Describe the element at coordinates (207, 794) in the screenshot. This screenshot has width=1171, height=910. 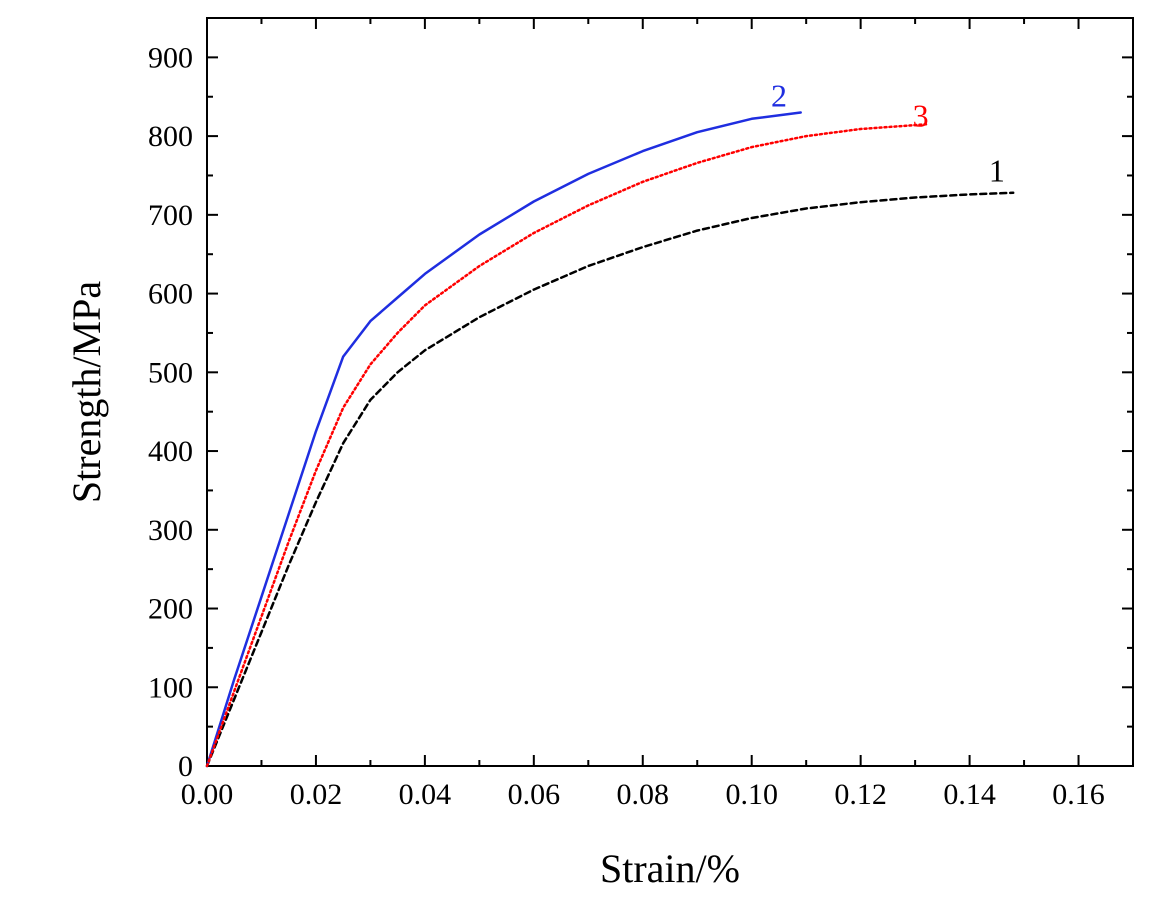
I see `x-tick-label: 0.00` at that location.